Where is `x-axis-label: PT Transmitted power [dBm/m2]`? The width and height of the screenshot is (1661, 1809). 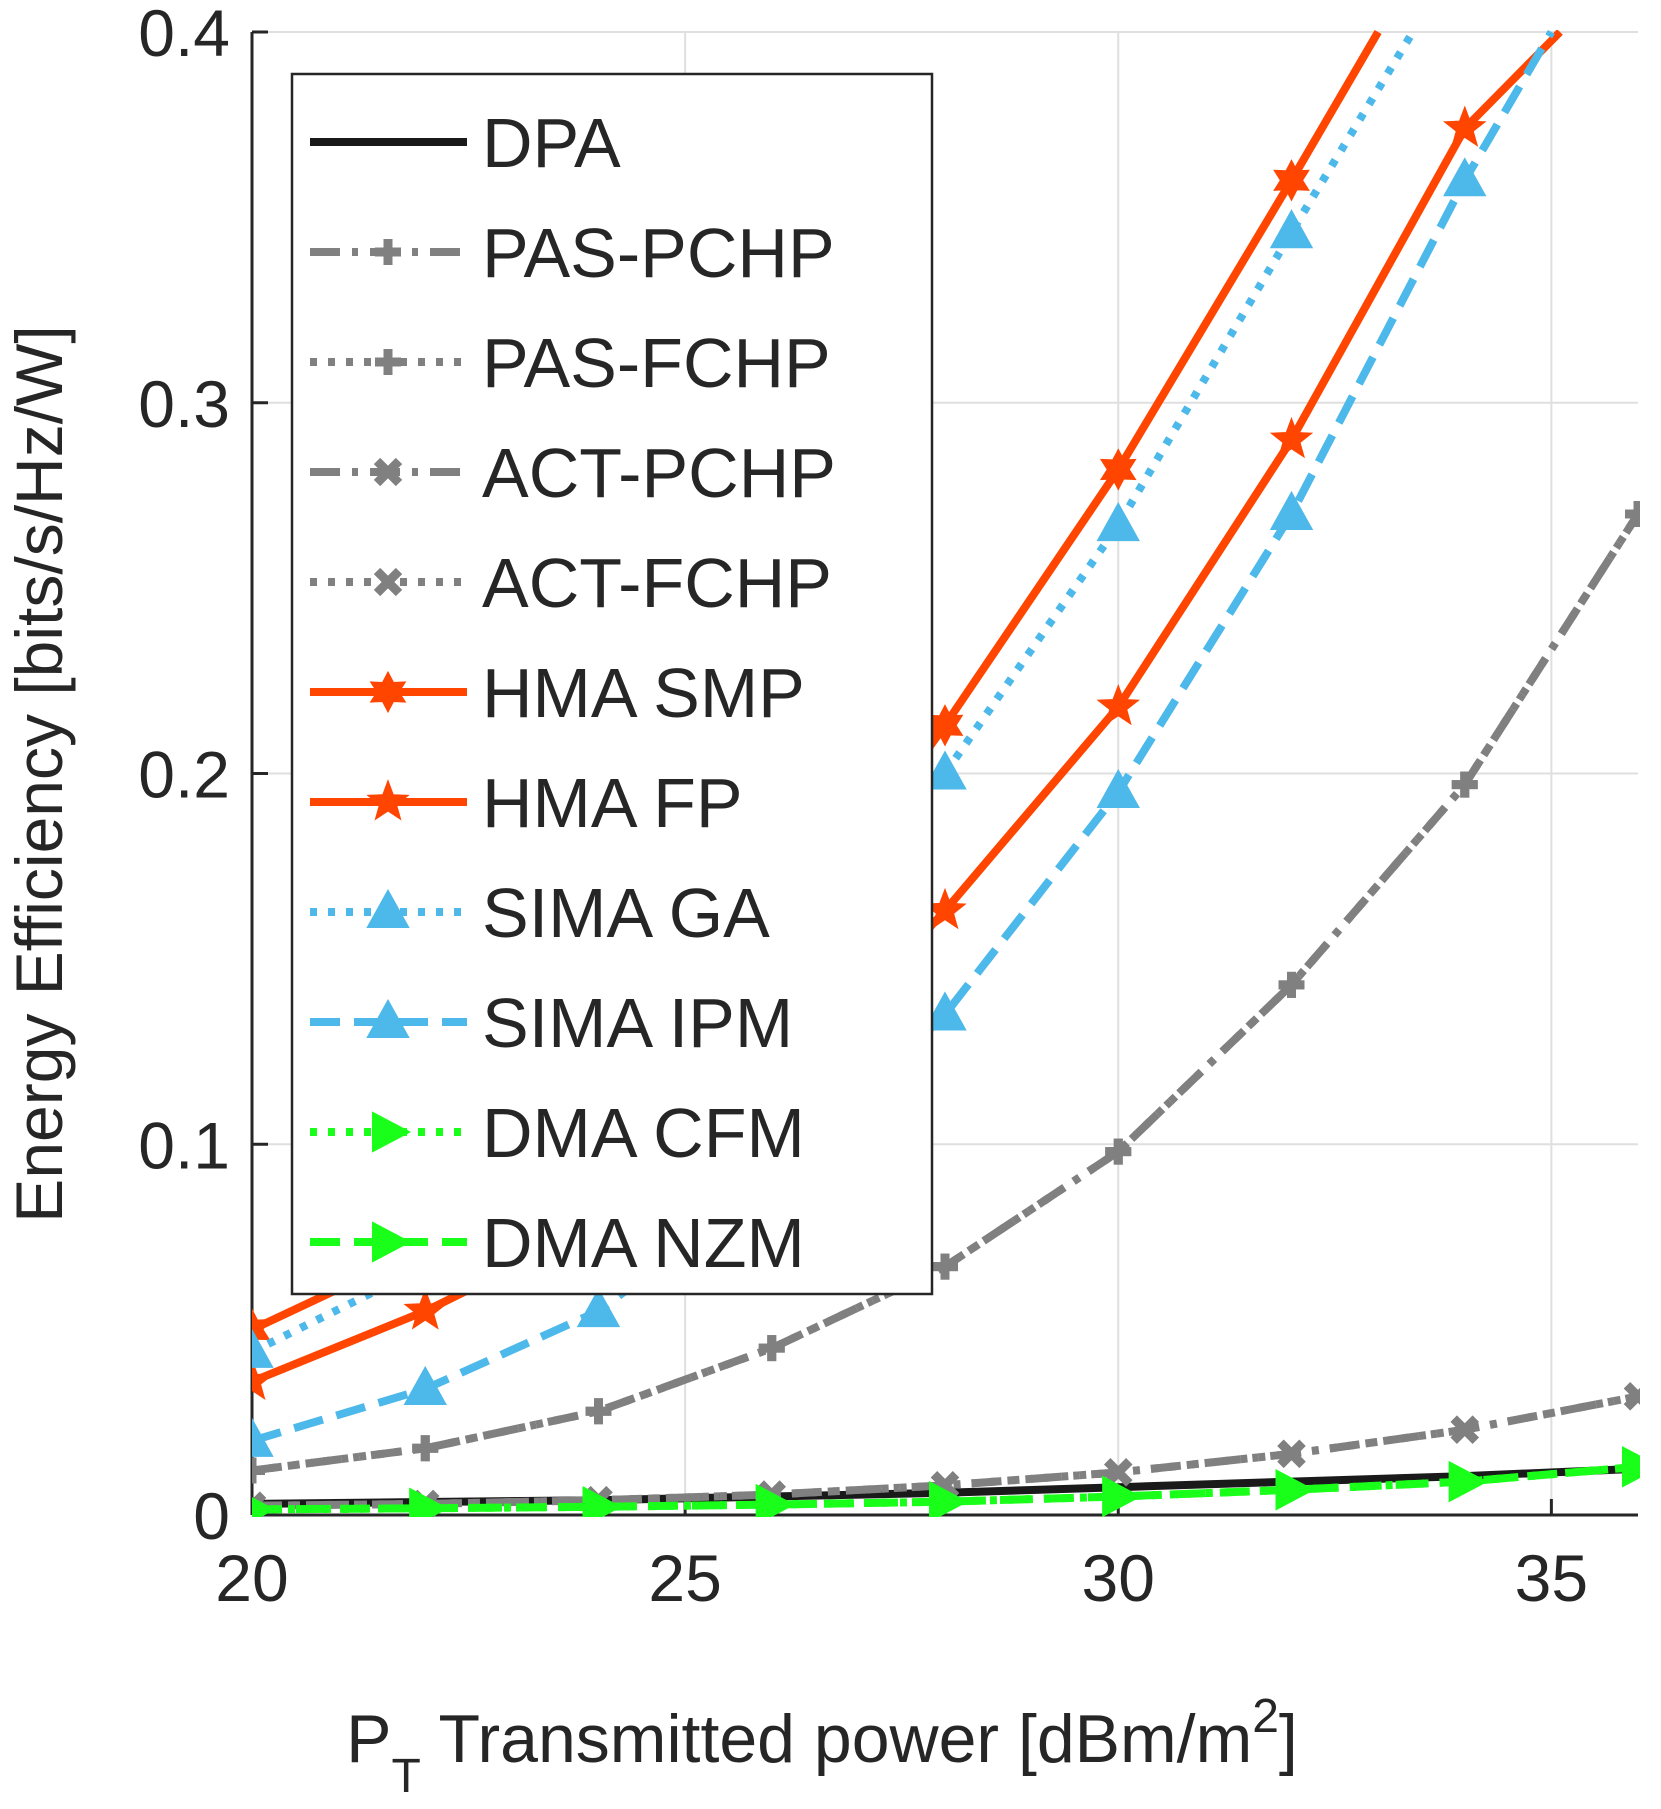
x-axis-label: PT Transmitted power [dBm/m2] is located at coordinates (822, 1746).